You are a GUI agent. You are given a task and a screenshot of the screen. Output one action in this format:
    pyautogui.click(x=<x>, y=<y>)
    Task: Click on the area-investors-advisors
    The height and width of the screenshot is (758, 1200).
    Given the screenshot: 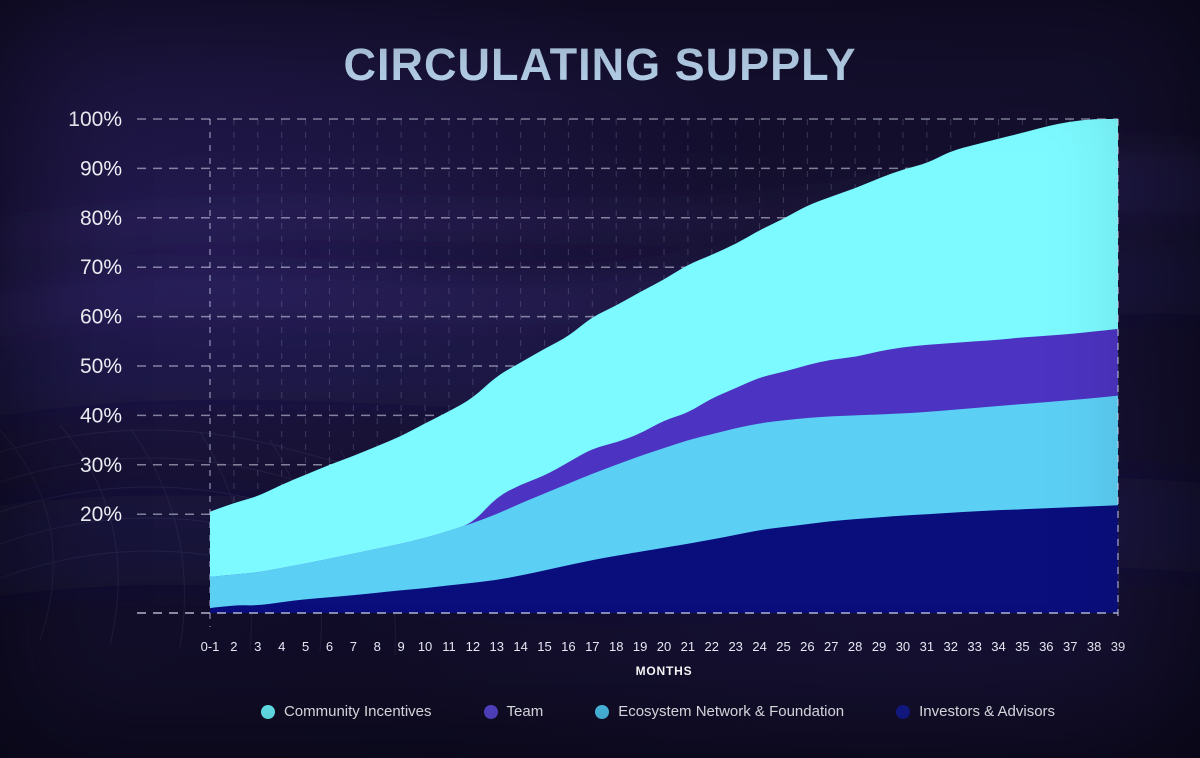 What is the action you would take?
    pyautogui.click(x=664, y=559)
    